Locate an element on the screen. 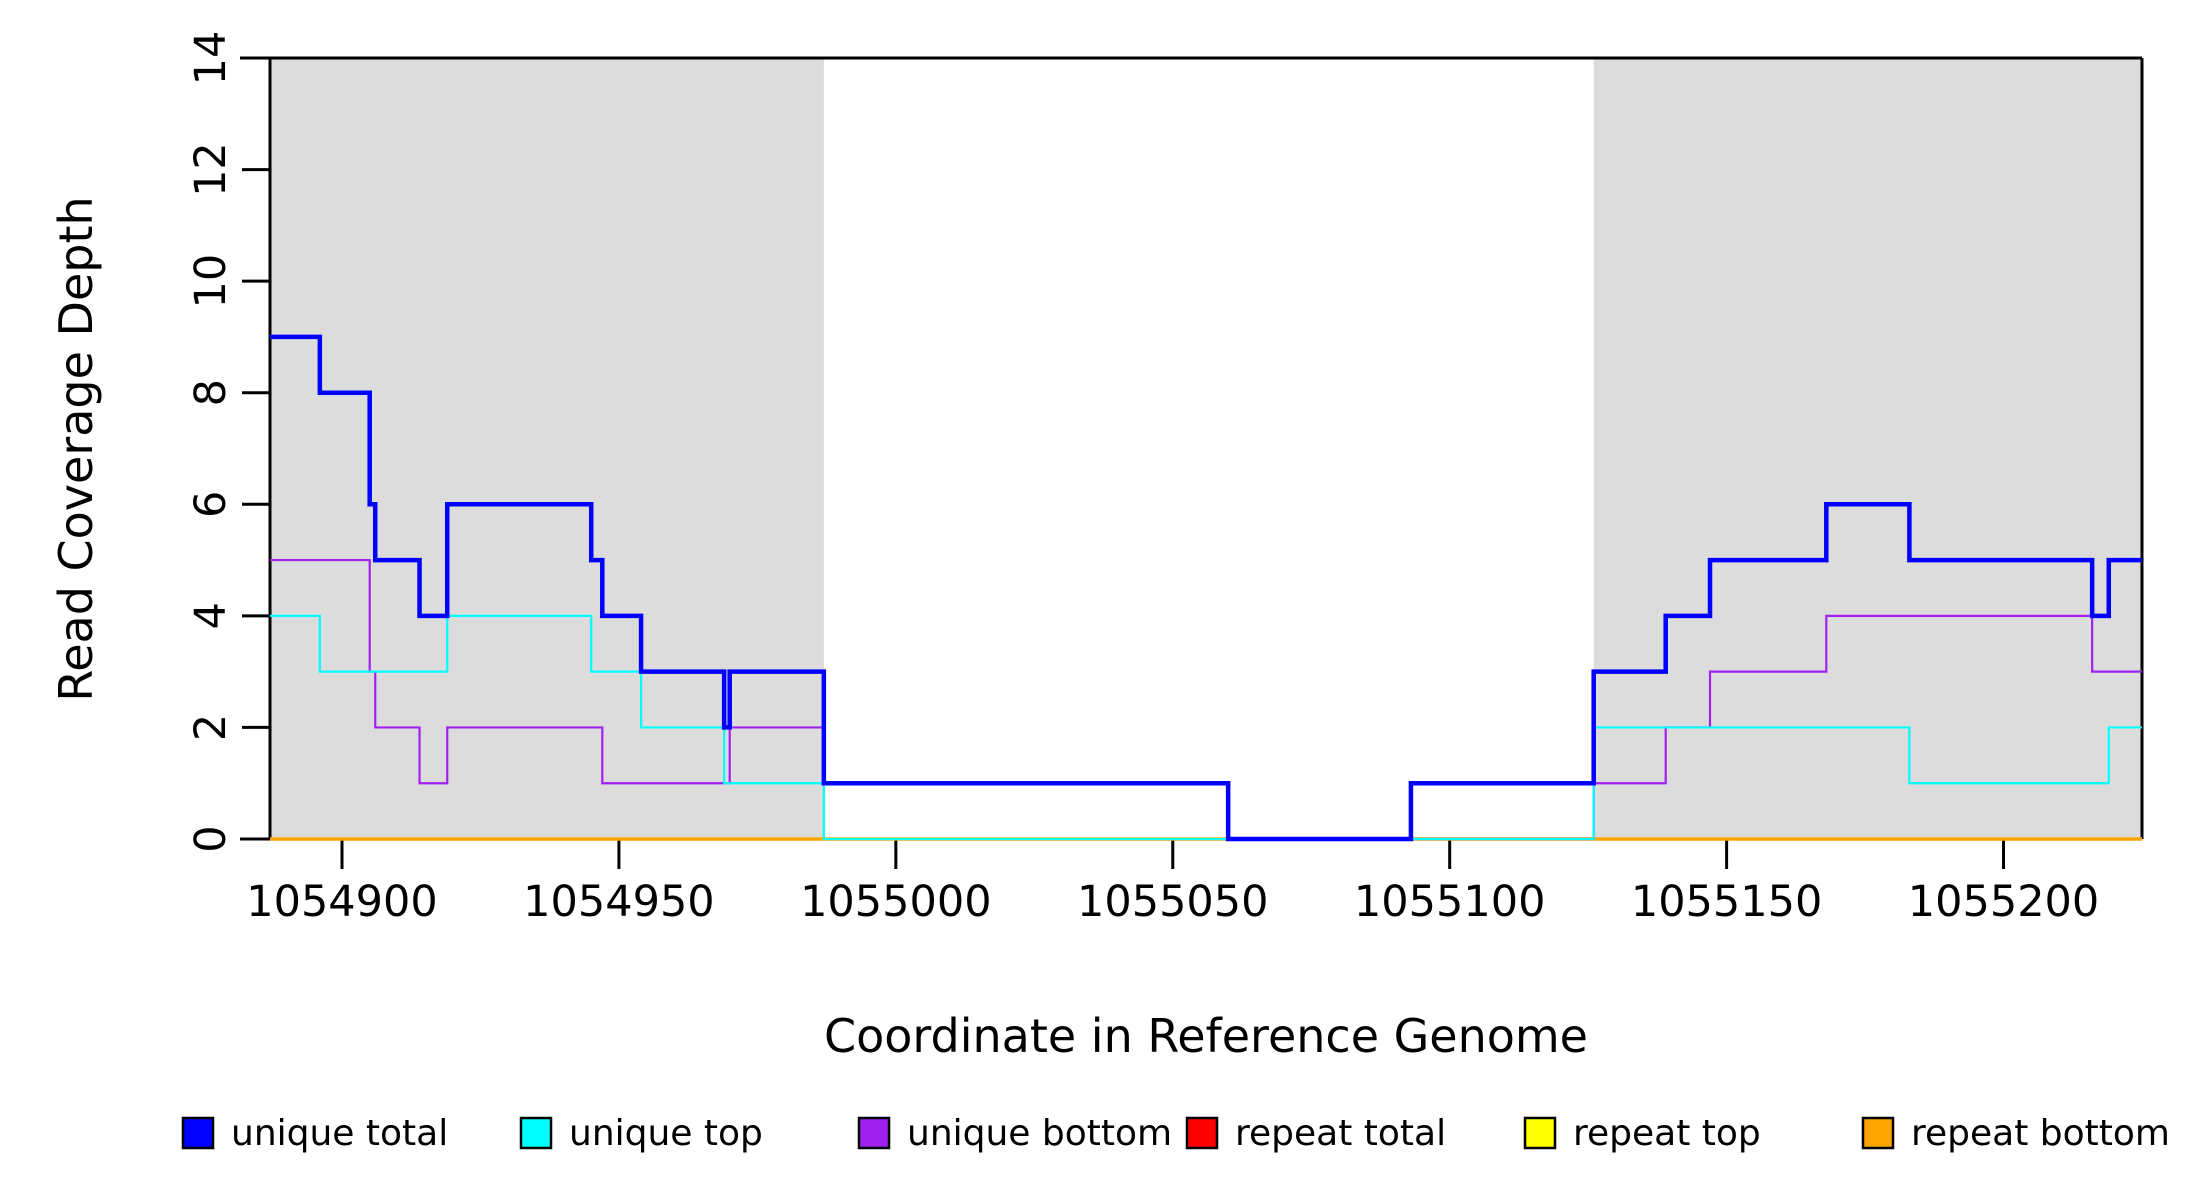 This screenshot has width=2200, height=1200. x-tick-label: 1055000 is located at coordinates (896, 902).